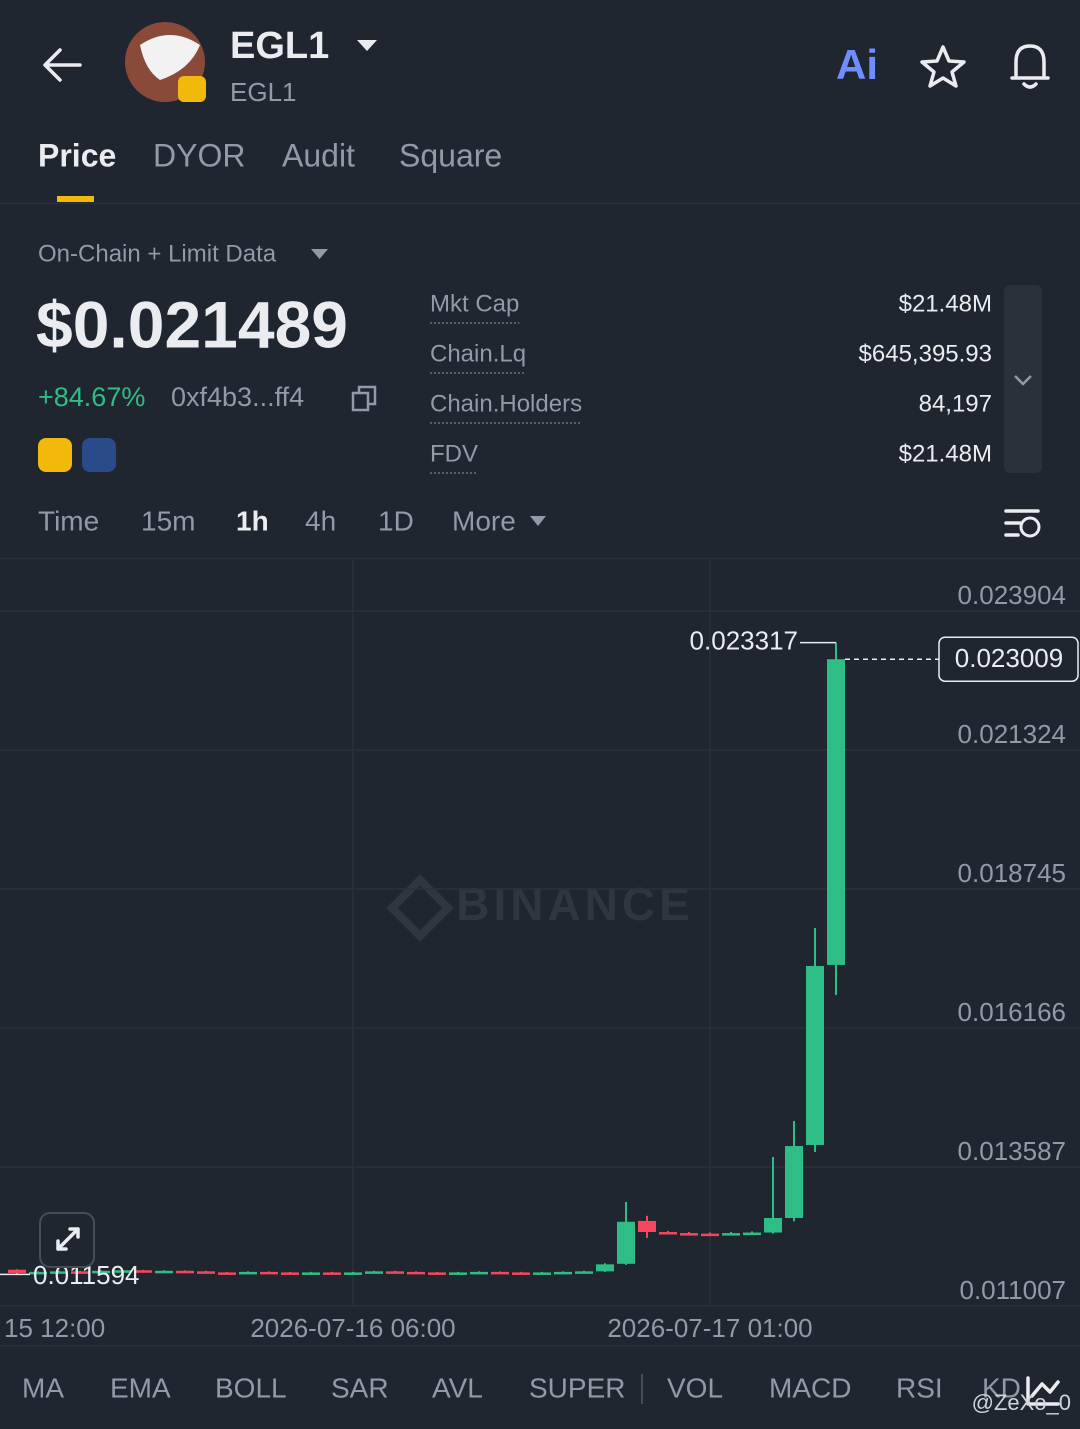 The width and height of the screenshot is (1080, 1429). What do you see at coordinates (68, 520) in the screenshot?
I see `interval-option: Time` at bounding box center [68, 520].